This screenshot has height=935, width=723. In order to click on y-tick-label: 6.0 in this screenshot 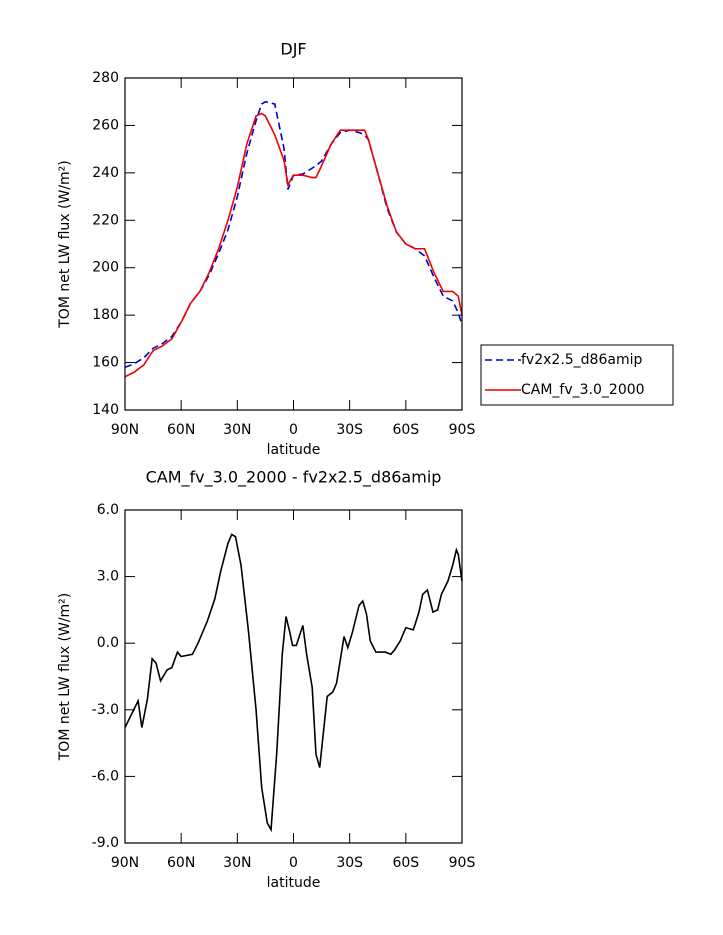, I will do `click(108, 510)`.